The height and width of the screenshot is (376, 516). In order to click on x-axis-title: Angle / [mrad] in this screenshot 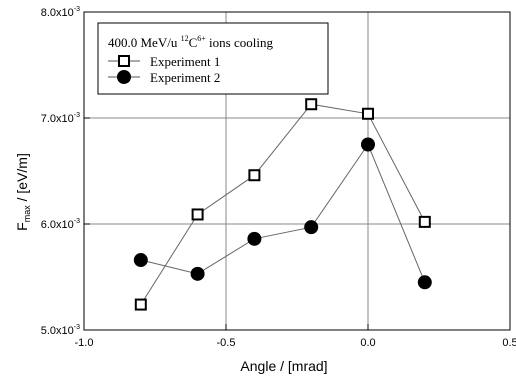, I will do `click(283, 366)`.